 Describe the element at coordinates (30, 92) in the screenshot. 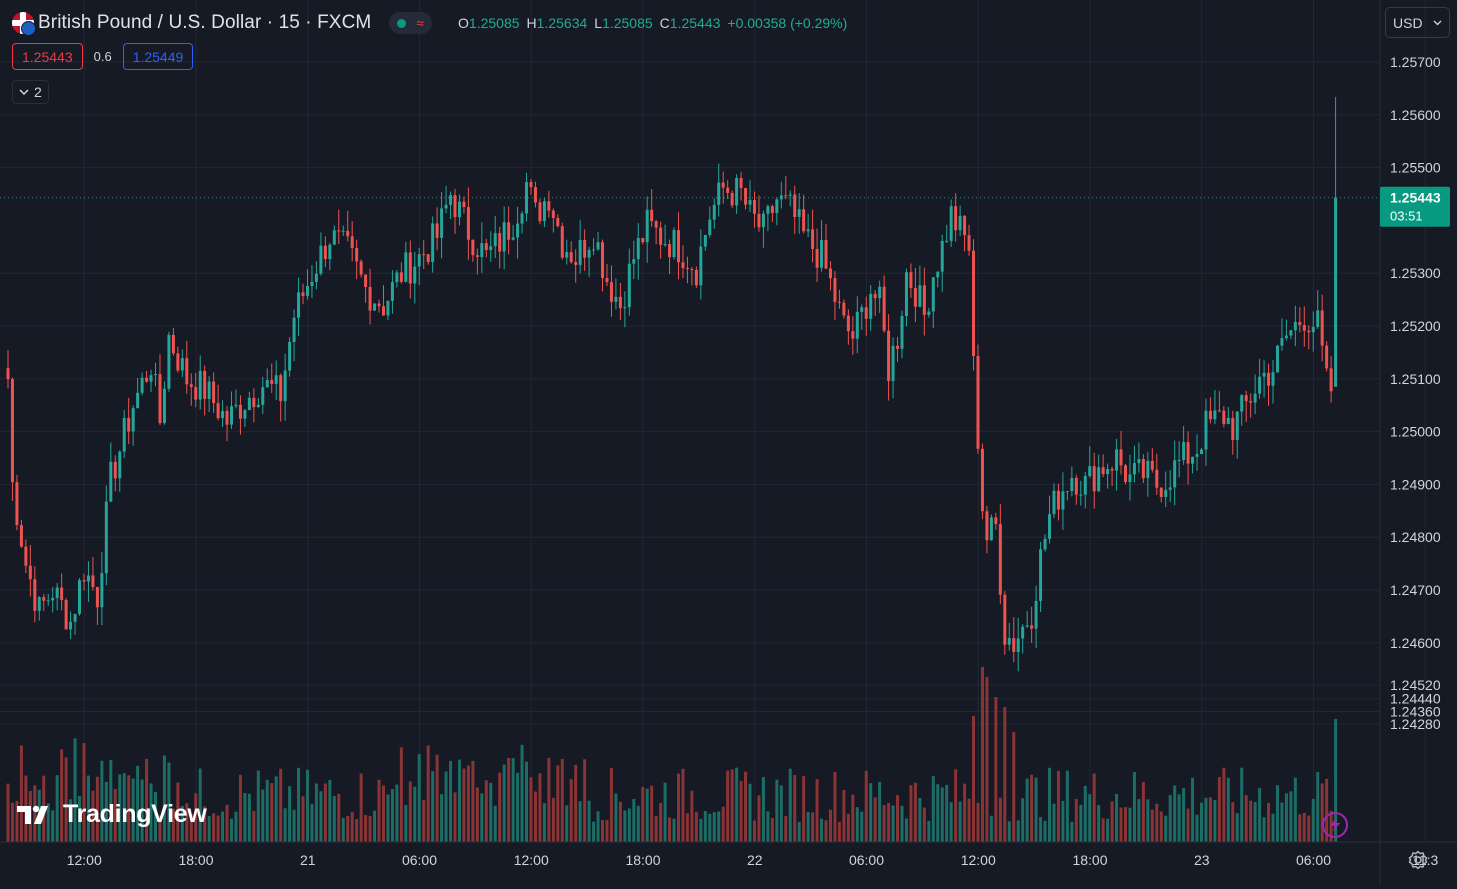

I see `indicators-collapse-button: 2` at that location.